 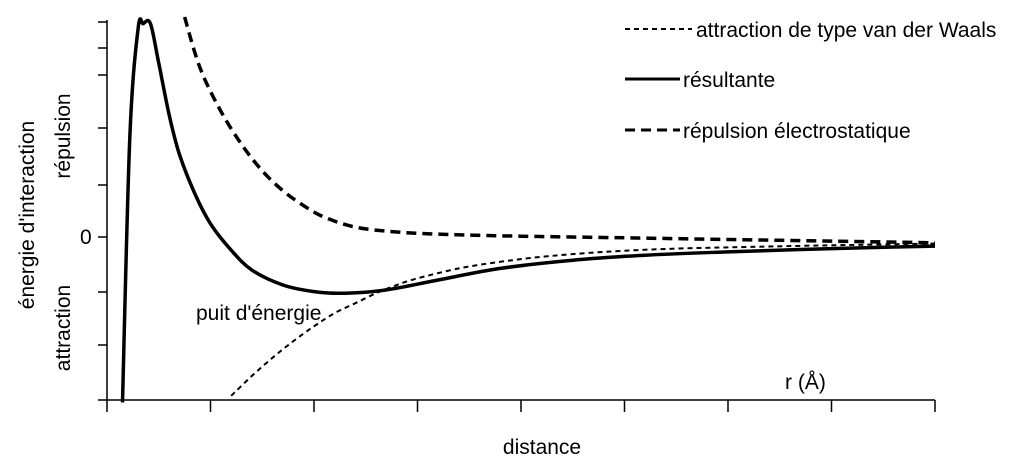 I want to click on legend-label-repulsion: répulsion électrostatique, so click(x=797, y=131).